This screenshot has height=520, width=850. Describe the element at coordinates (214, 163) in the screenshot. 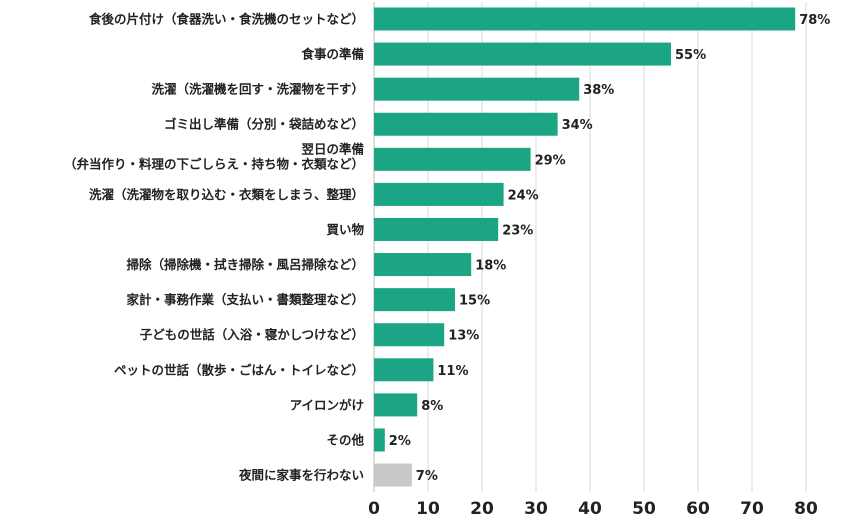

I see `category-label: （弁当作り・料理の下ごしらえ・持ち物・衣類など）` at that location.